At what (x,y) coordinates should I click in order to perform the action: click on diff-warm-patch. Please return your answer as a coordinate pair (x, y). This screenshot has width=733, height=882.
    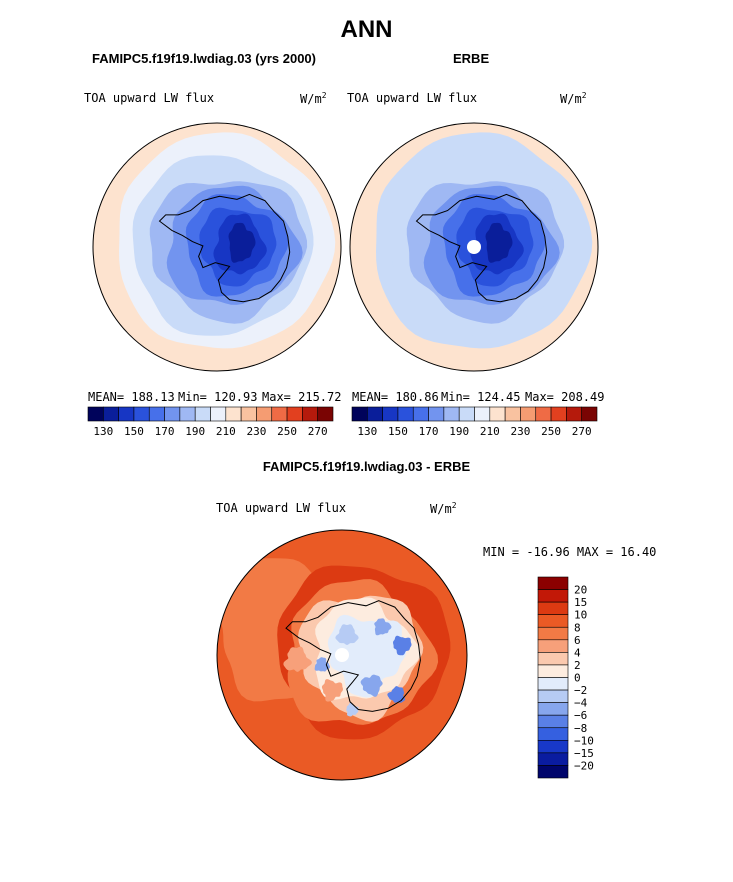
    Looking at the image, I should click on (332, 690).